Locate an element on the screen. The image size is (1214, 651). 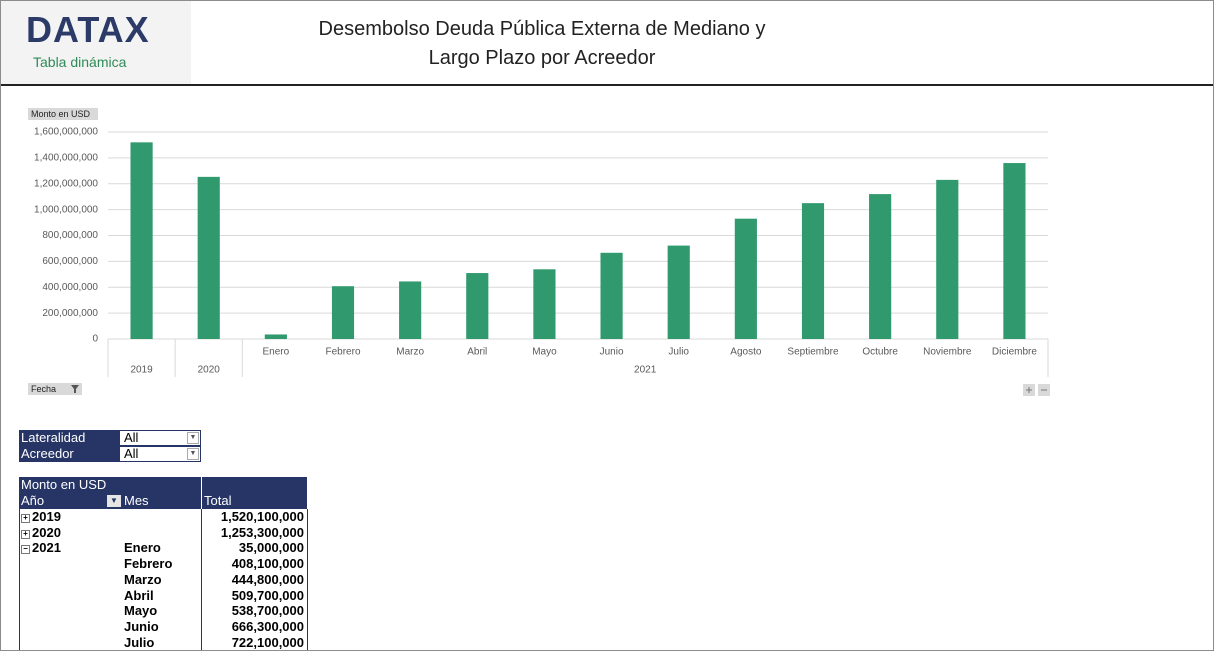
x-tick-label: Septiembre is located at coordinates (813, 352).